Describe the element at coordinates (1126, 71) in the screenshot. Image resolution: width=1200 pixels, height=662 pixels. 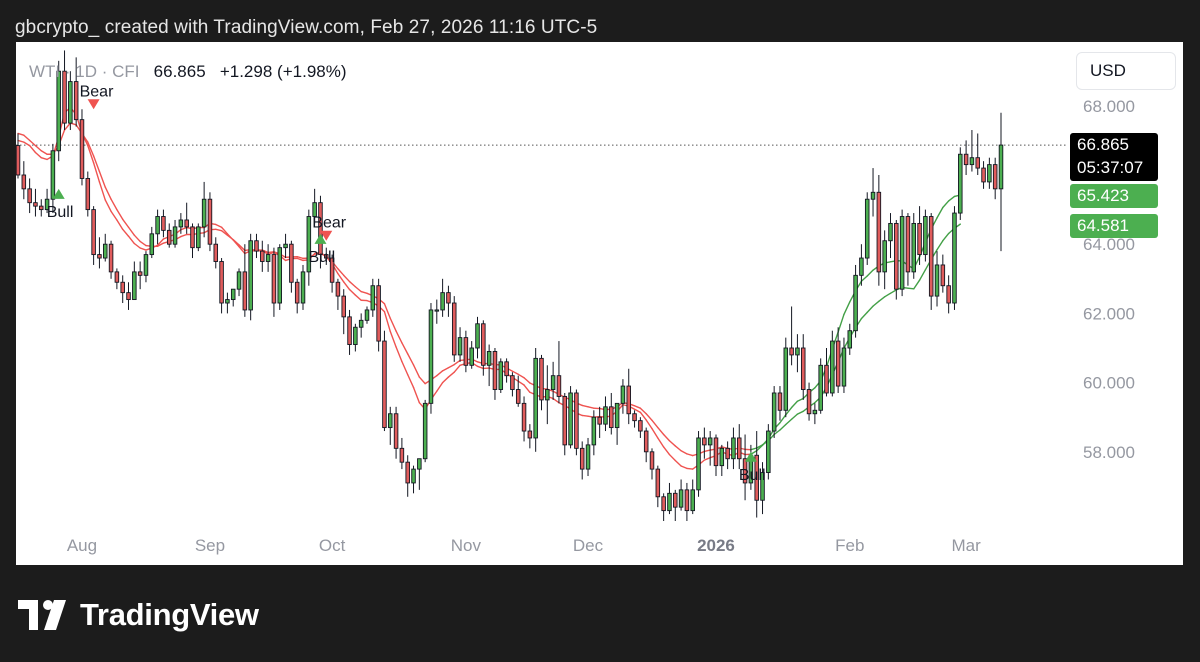
I see `currency-button: USD` at that location.